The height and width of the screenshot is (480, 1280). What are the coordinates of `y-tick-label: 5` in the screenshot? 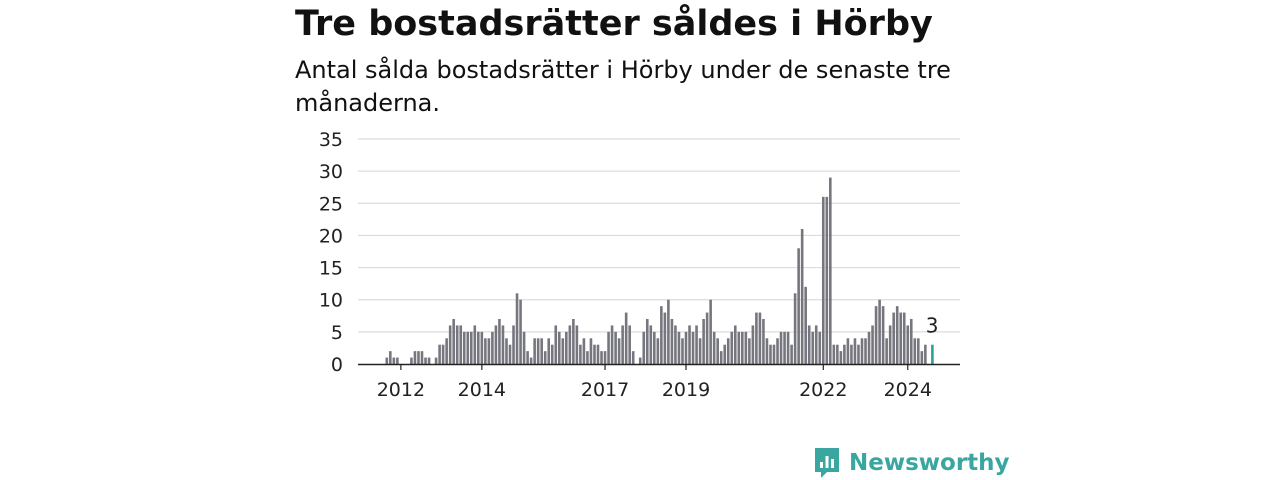 It's located at (337, 333).